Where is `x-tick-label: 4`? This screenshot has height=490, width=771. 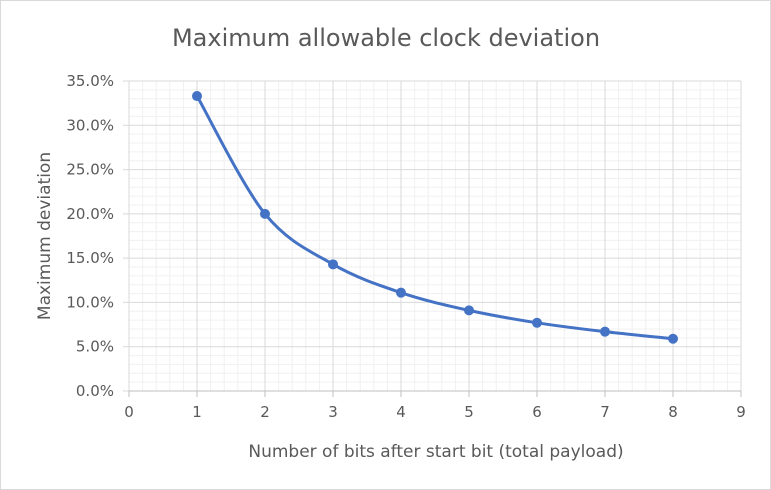 x-tick-label: 4 is located at coordinates (401, 412).